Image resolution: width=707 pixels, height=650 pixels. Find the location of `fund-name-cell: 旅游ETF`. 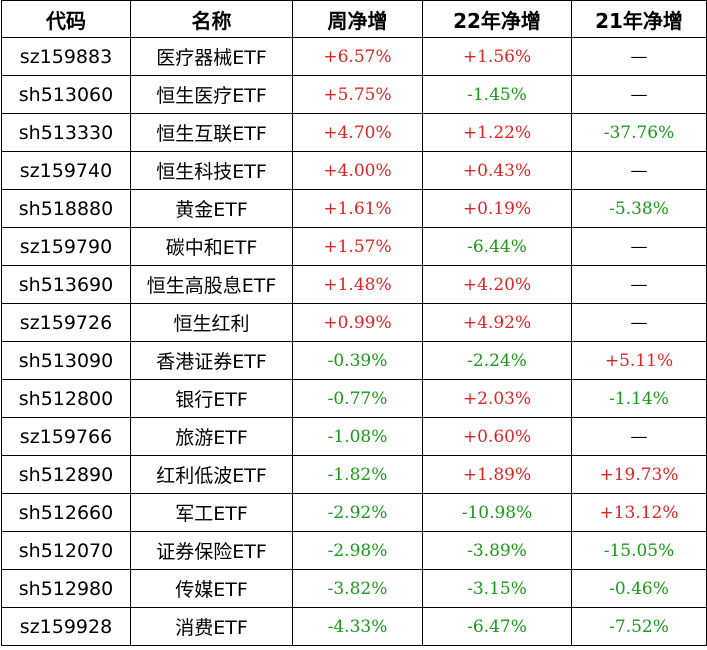

fund-name-cell: 旅游ETF is located at coordinates (211, 436).